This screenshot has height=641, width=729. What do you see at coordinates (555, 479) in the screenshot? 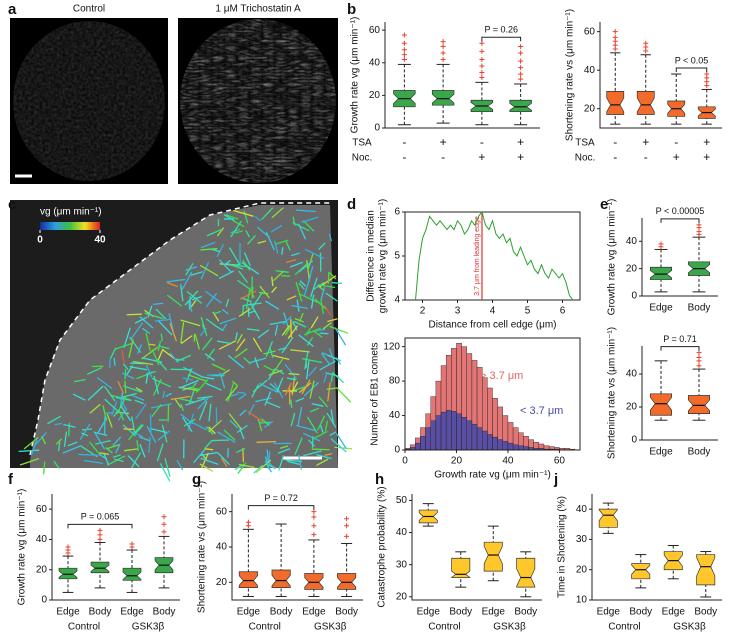
I see `panel-label: j` at bounding box center [555, 479].